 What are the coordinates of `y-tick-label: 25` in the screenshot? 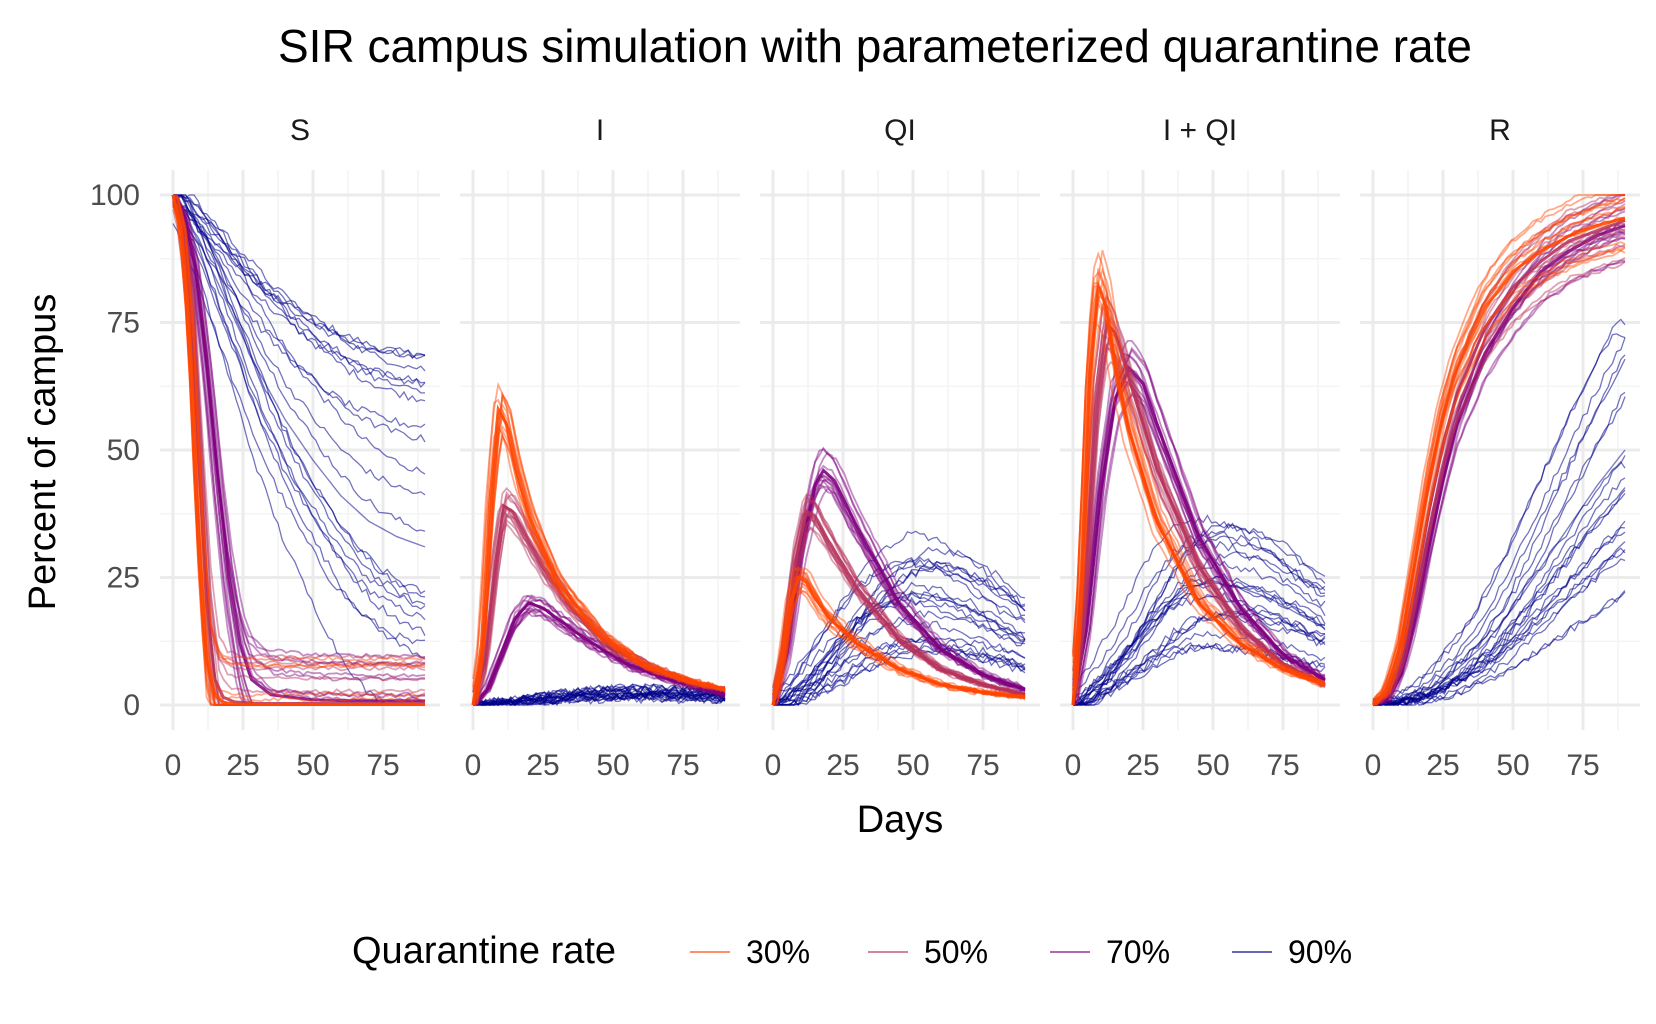 It's located at (123, 578).